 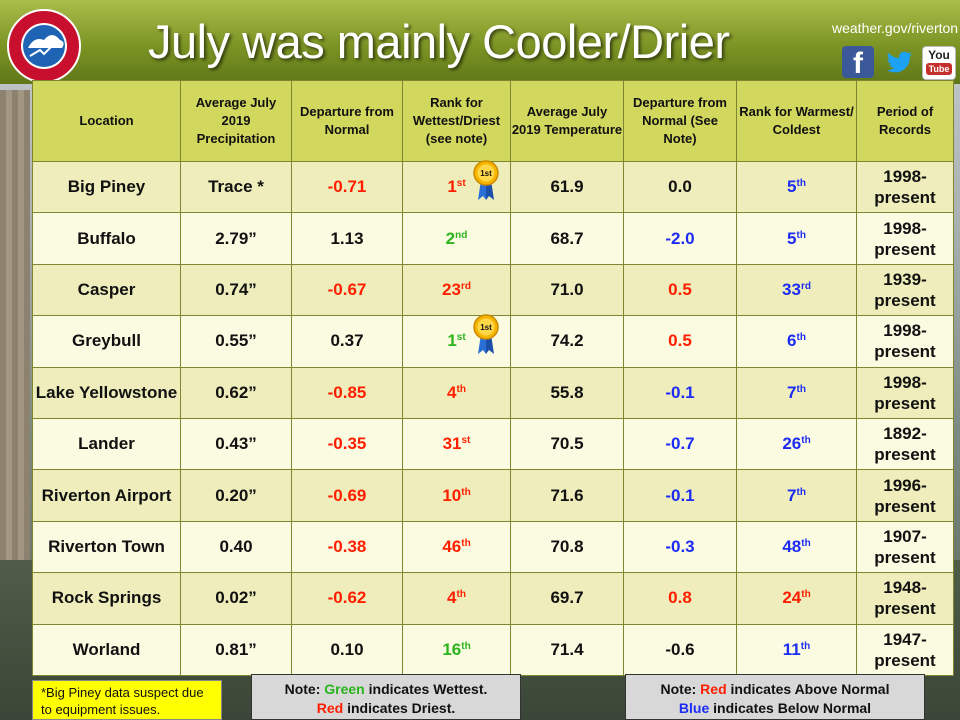 What do you see at coordinates (567, 547) in the screenshot?
I see `cell-temp: 70.8` at bounding box center [567, 547].